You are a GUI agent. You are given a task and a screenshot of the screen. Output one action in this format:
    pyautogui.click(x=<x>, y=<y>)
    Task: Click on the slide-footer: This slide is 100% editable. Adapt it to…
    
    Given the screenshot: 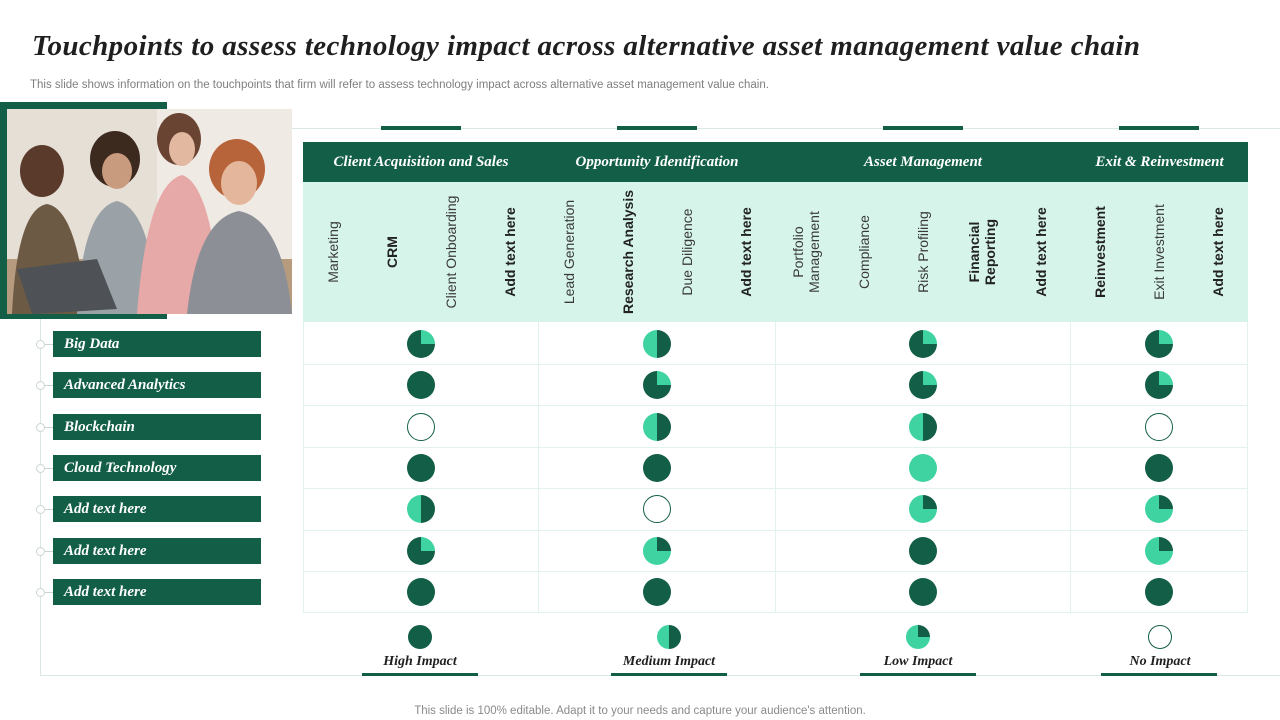 What is the action you would take?
    pyautogui.click(x=640, y=711)
    